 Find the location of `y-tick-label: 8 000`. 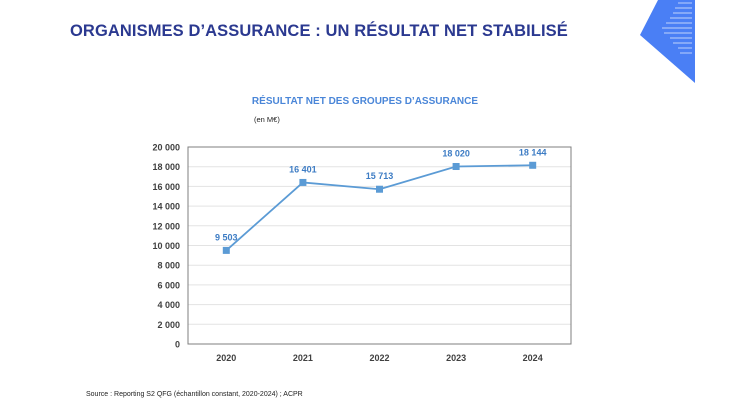

y-tick-label: 8 000 is located at coordinates (168, 266).